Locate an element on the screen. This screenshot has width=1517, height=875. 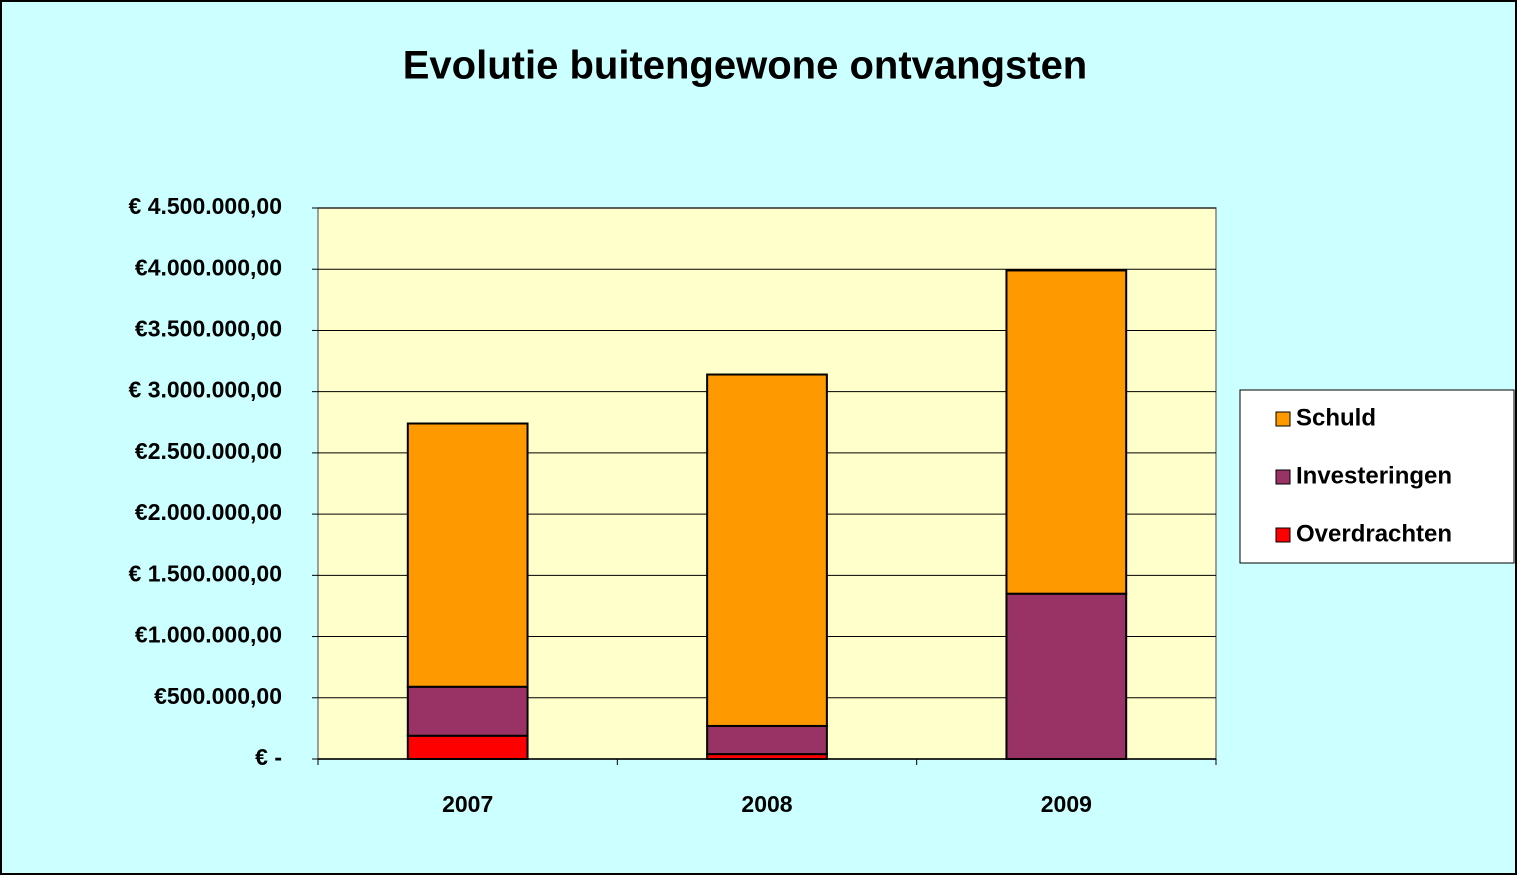
legend-label: Investeringen is located at coordinates (1374, 475).